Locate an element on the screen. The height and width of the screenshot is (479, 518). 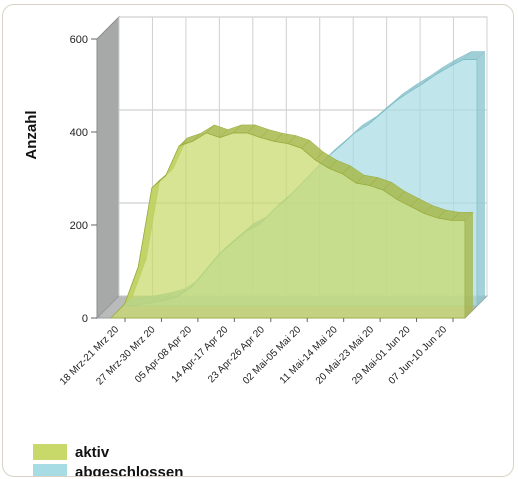
y-tick-label: 200 is located at coordinates (79, 226).